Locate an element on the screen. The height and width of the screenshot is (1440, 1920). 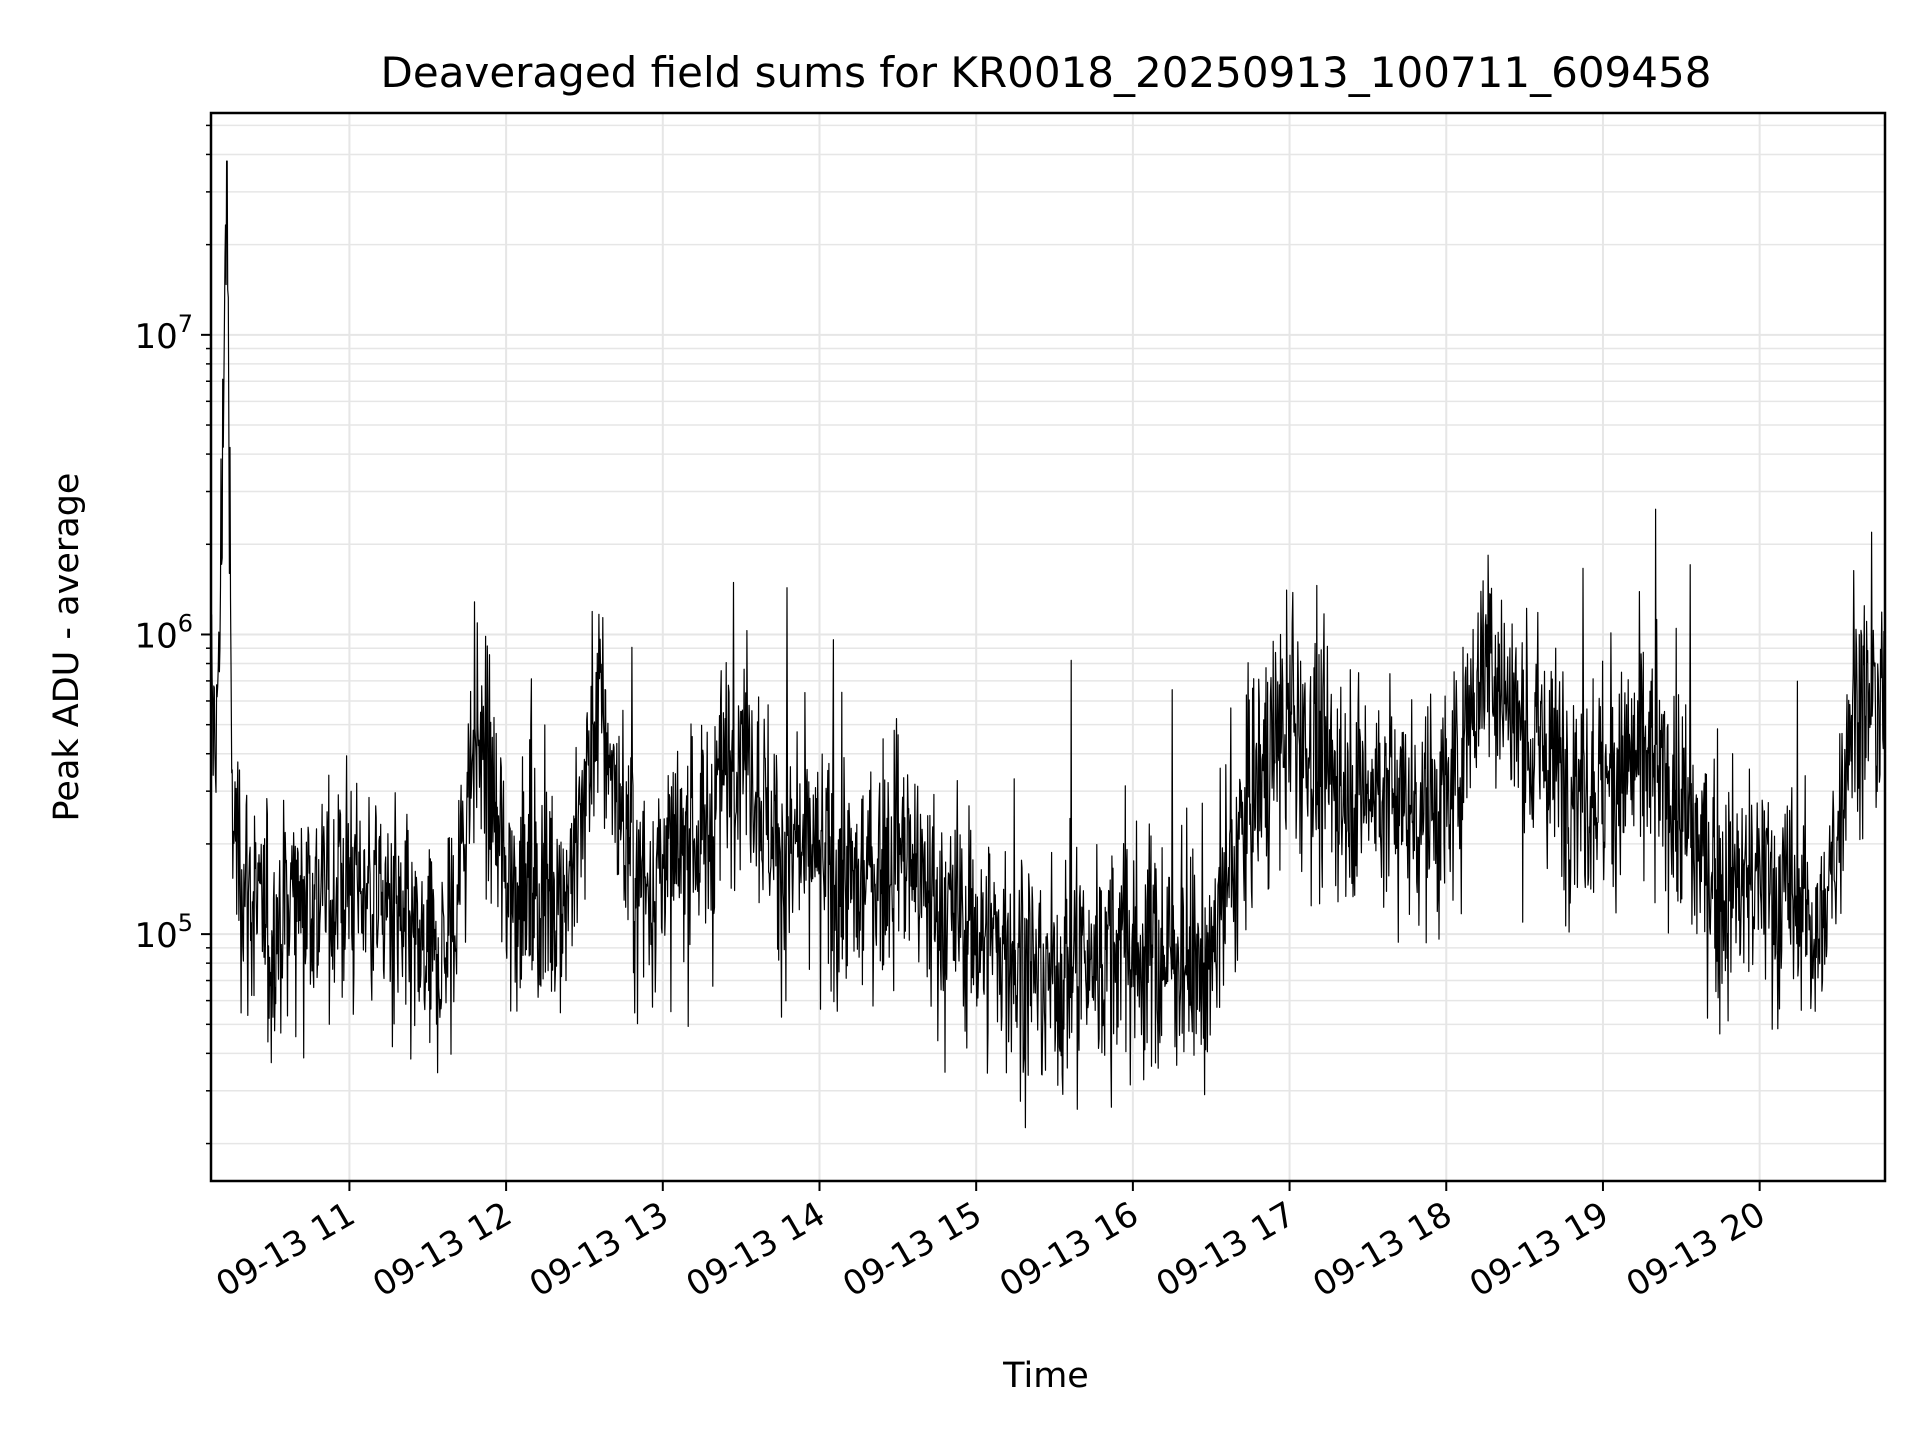
y-tick-label: 10⁵ is located at coordinates (163, 932).